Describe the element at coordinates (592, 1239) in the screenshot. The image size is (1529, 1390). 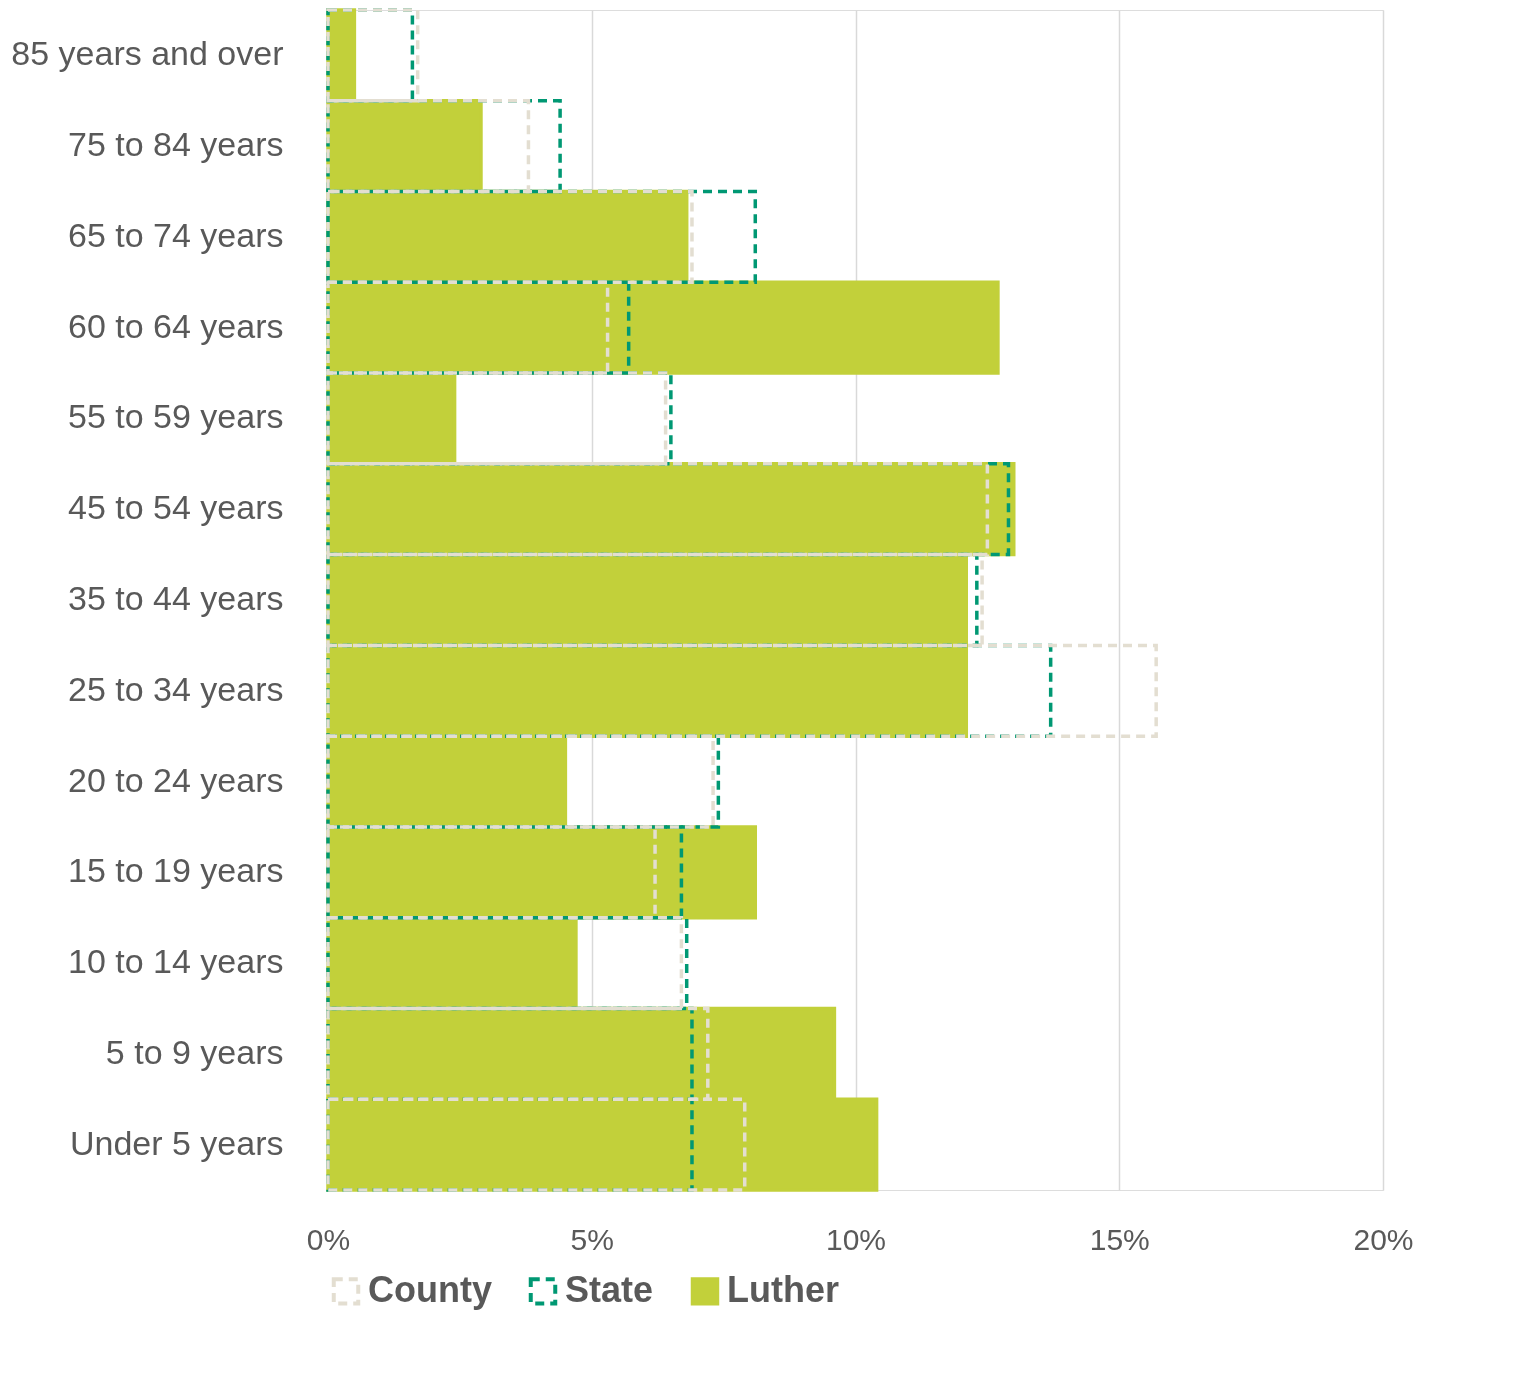
I see `x-tick-label: 5%` at that location.